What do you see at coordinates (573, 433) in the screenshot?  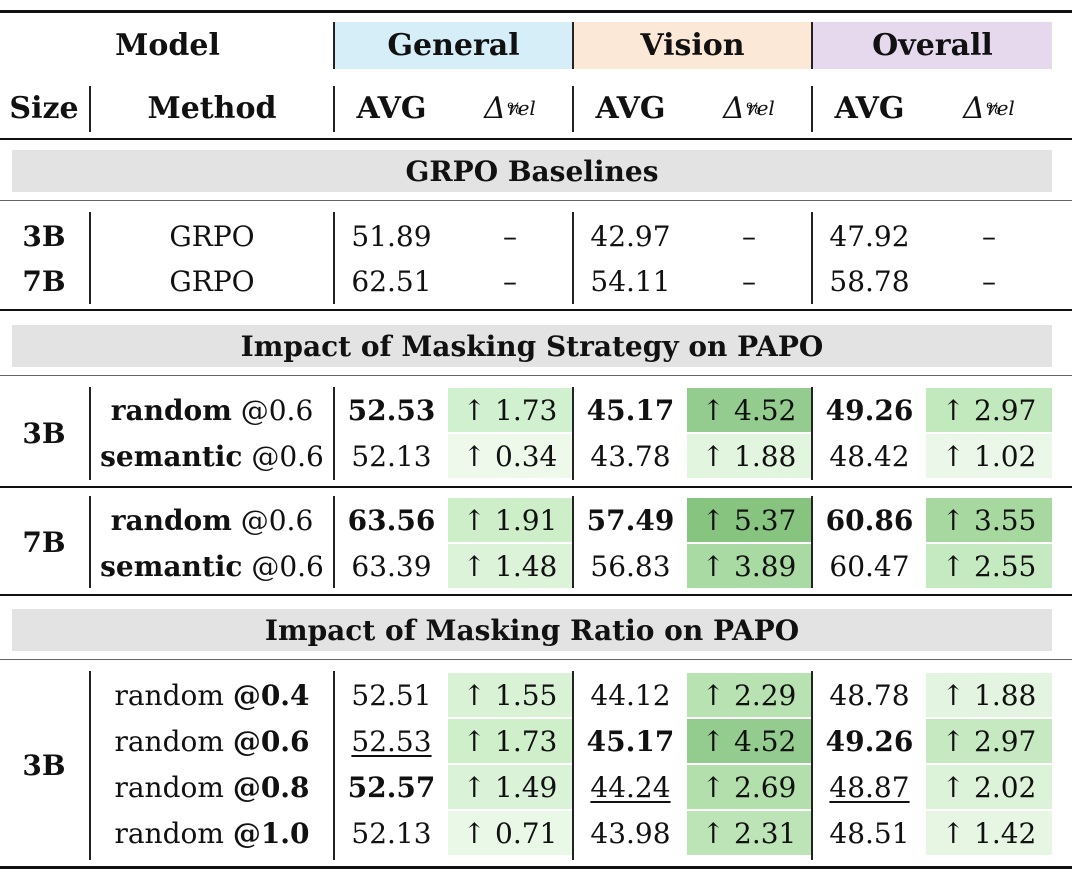 I see `vline-s3-vision` at bounding box center [573, 433].